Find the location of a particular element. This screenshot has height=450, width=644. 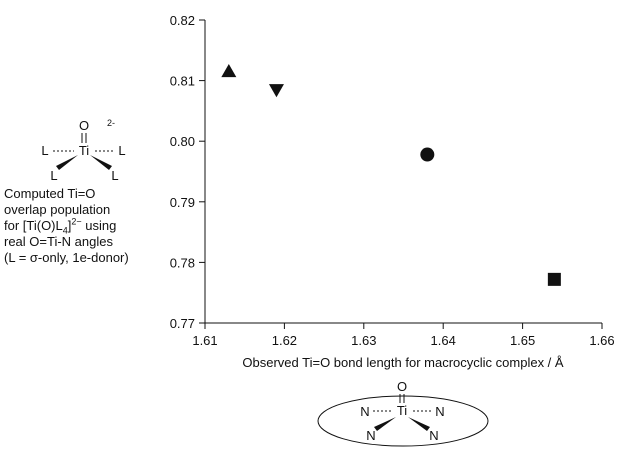

x-tick-label: 1.64 is located at coordinates (443, 340).